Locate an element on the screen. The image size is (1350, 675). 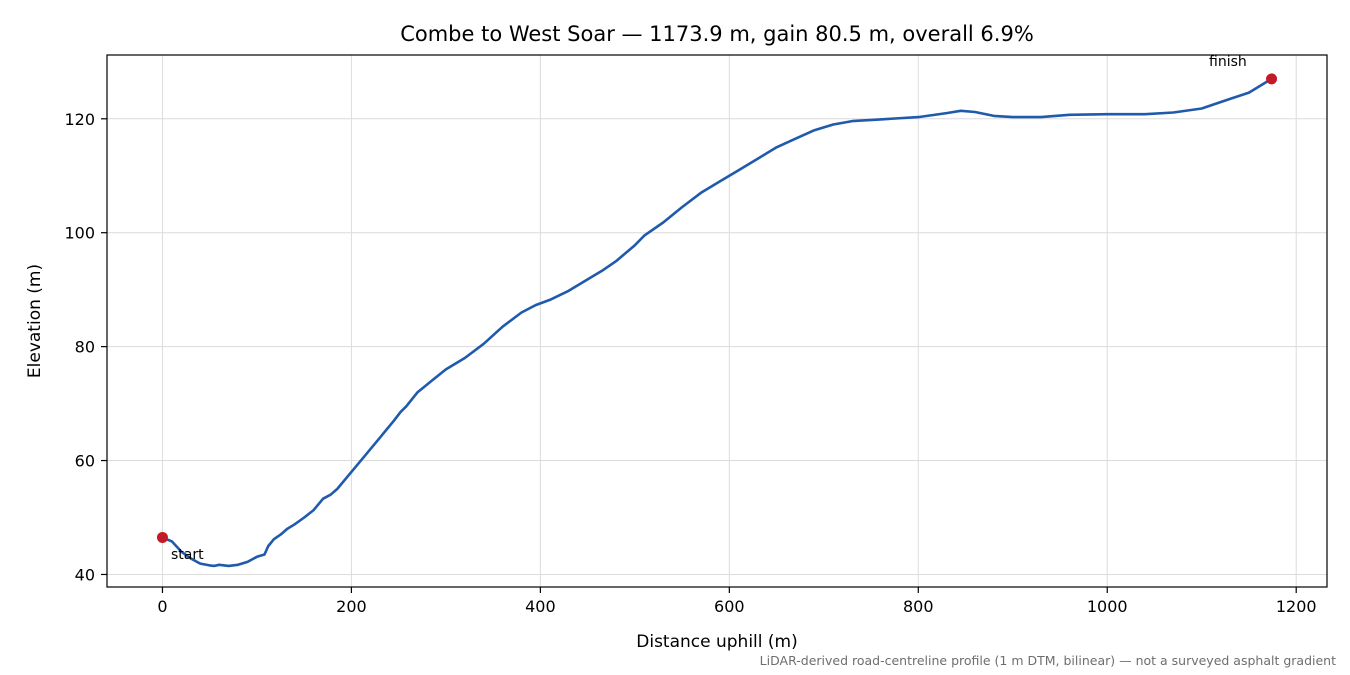
y-tick-label: 100 is located at coordinates (79, 233).